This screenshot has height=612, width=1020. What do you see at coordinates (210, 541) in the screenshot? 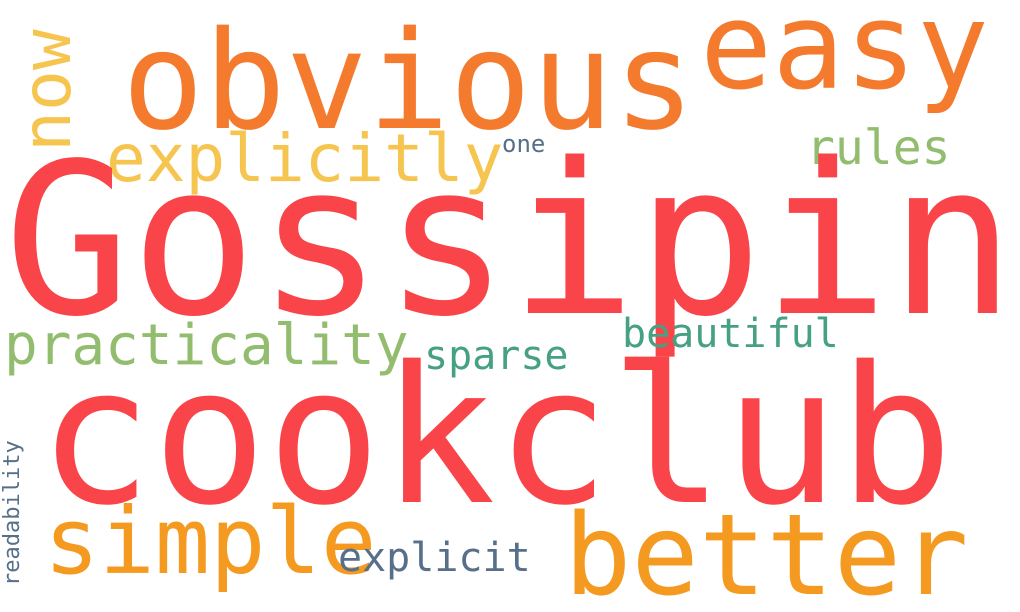
I see `word-simple: simple` at bounding box center [210, 541].